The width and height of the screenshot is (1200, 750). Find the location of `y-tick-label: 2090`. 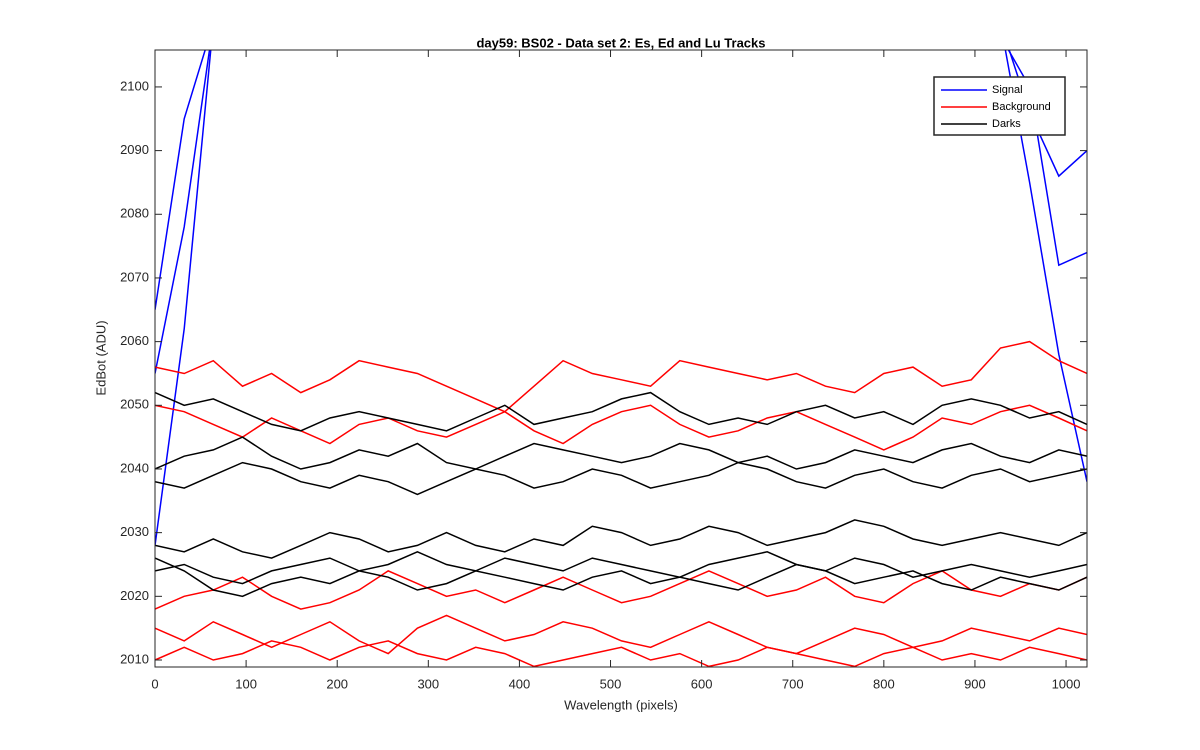

y-tick-label: 2090 is located at coordinates (134, 149).